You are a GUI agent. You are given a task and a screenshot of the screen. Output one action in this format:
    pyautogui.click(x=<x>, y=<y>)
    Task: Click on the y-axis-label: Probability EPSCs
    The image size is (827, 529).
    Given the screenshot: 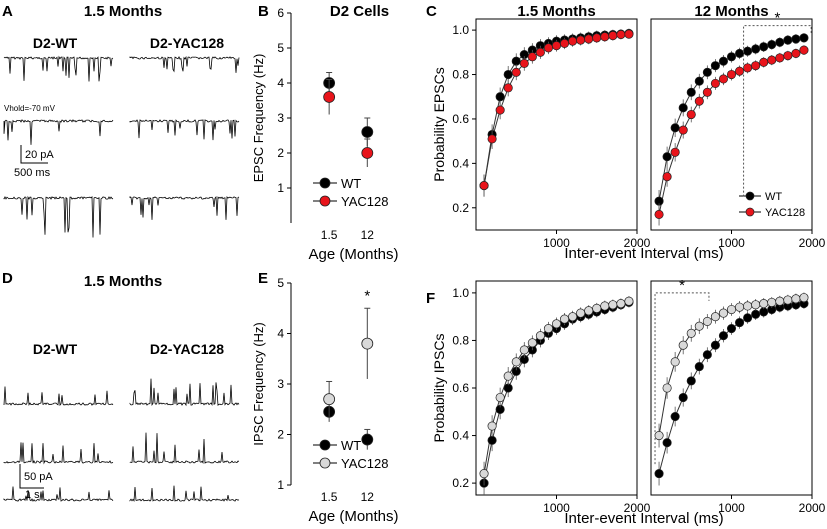 What is the action you would take?
    pyautogui.click(x=439, y=124)
    